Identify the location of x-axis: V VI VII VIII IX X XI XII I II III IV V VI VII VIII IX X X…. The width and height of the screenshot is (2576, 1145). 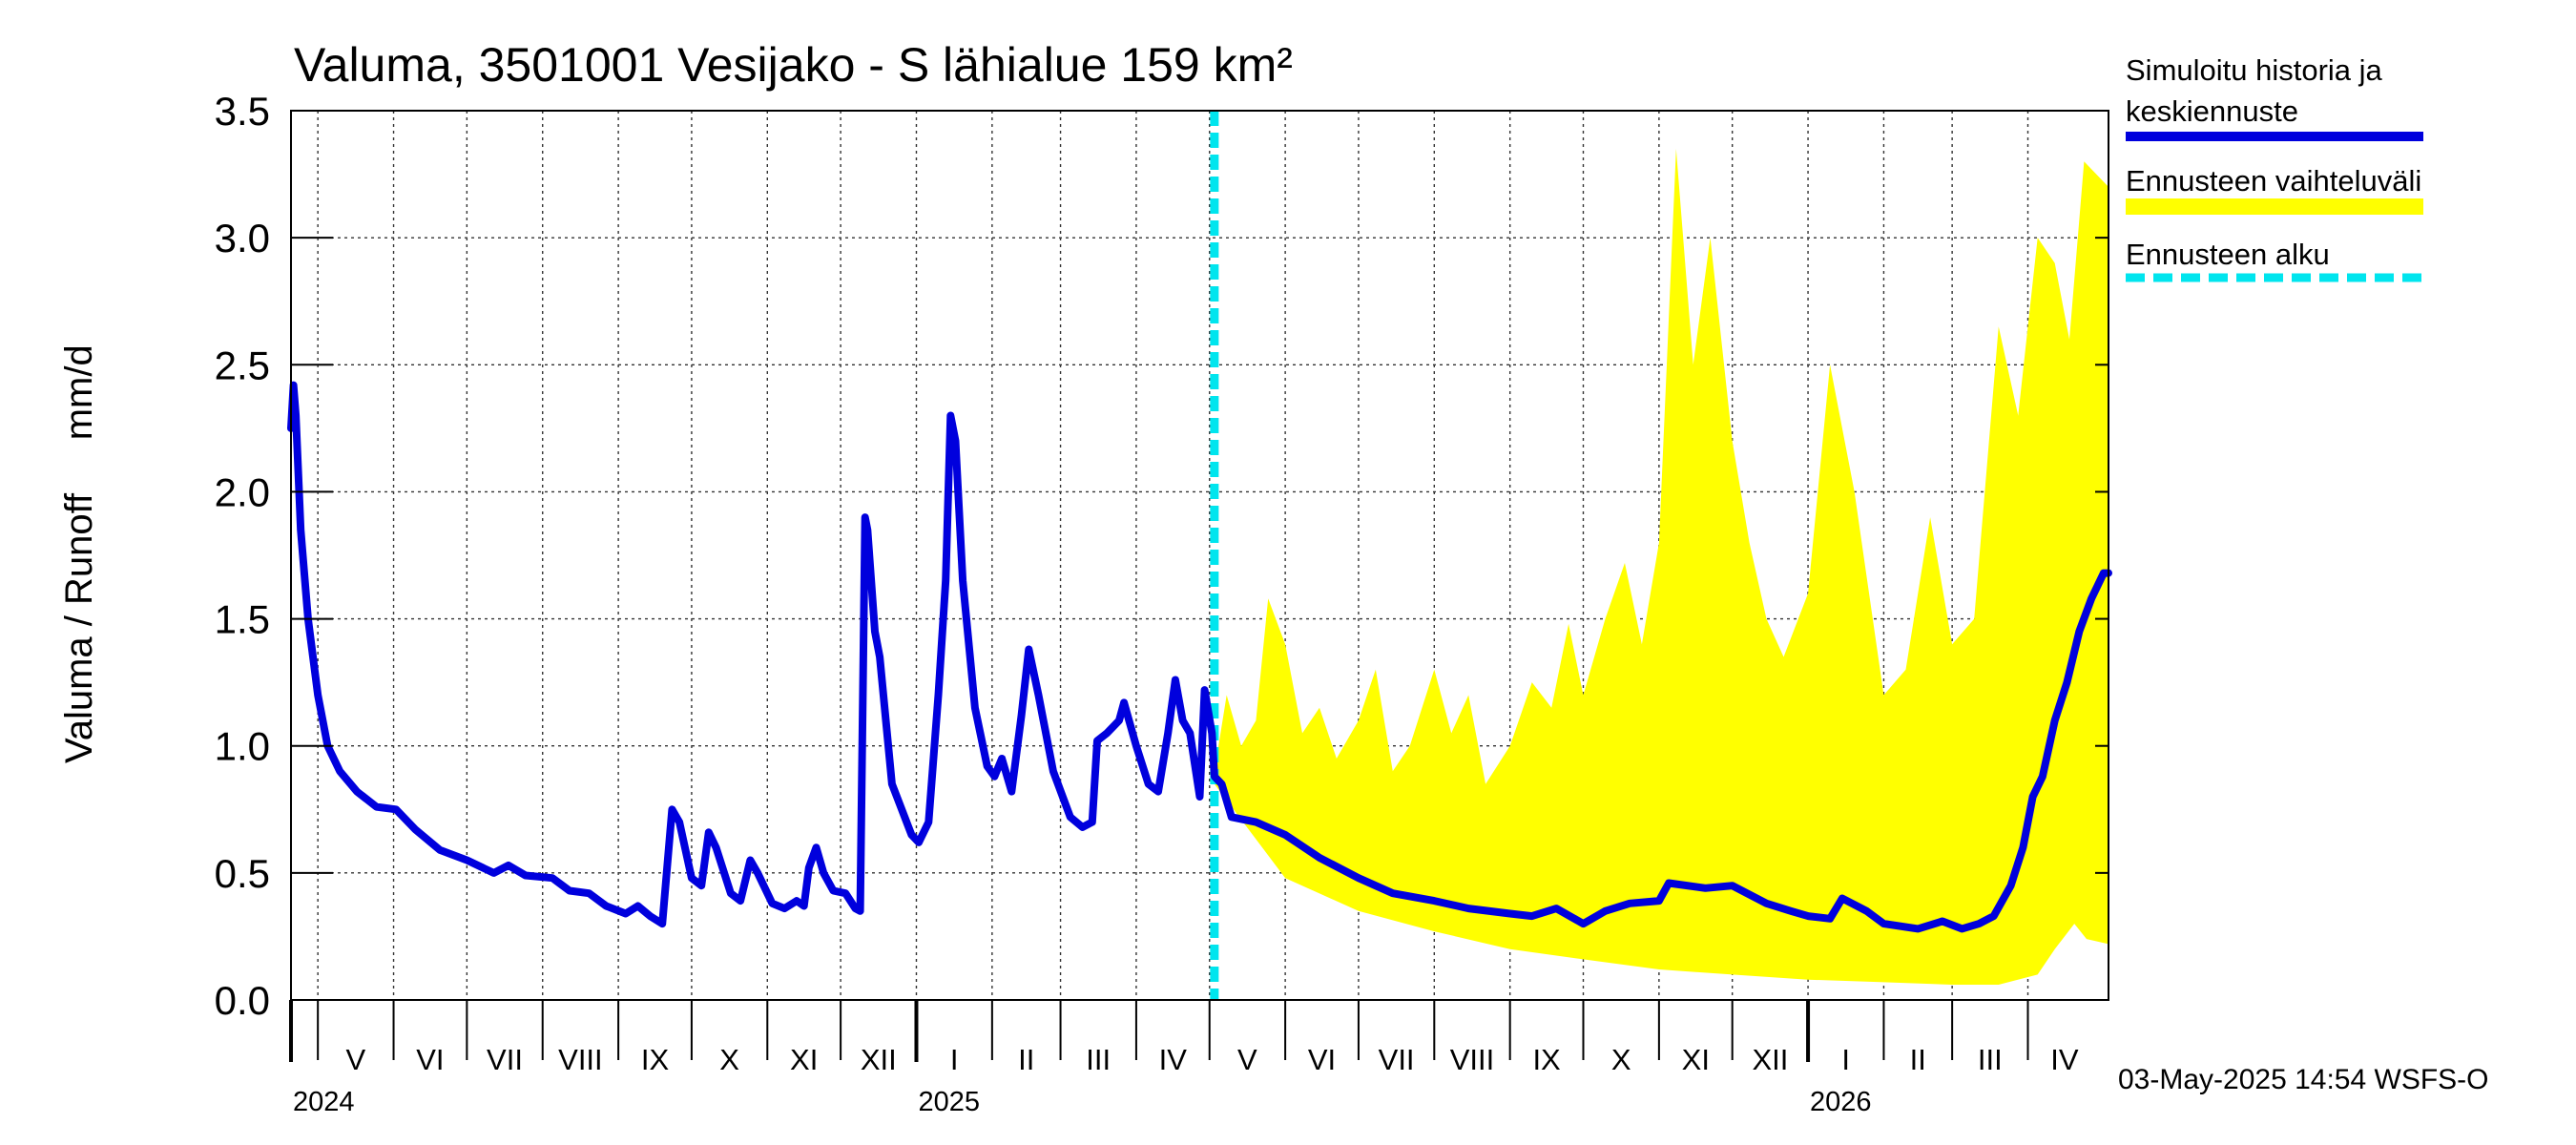
(1184, 1058).